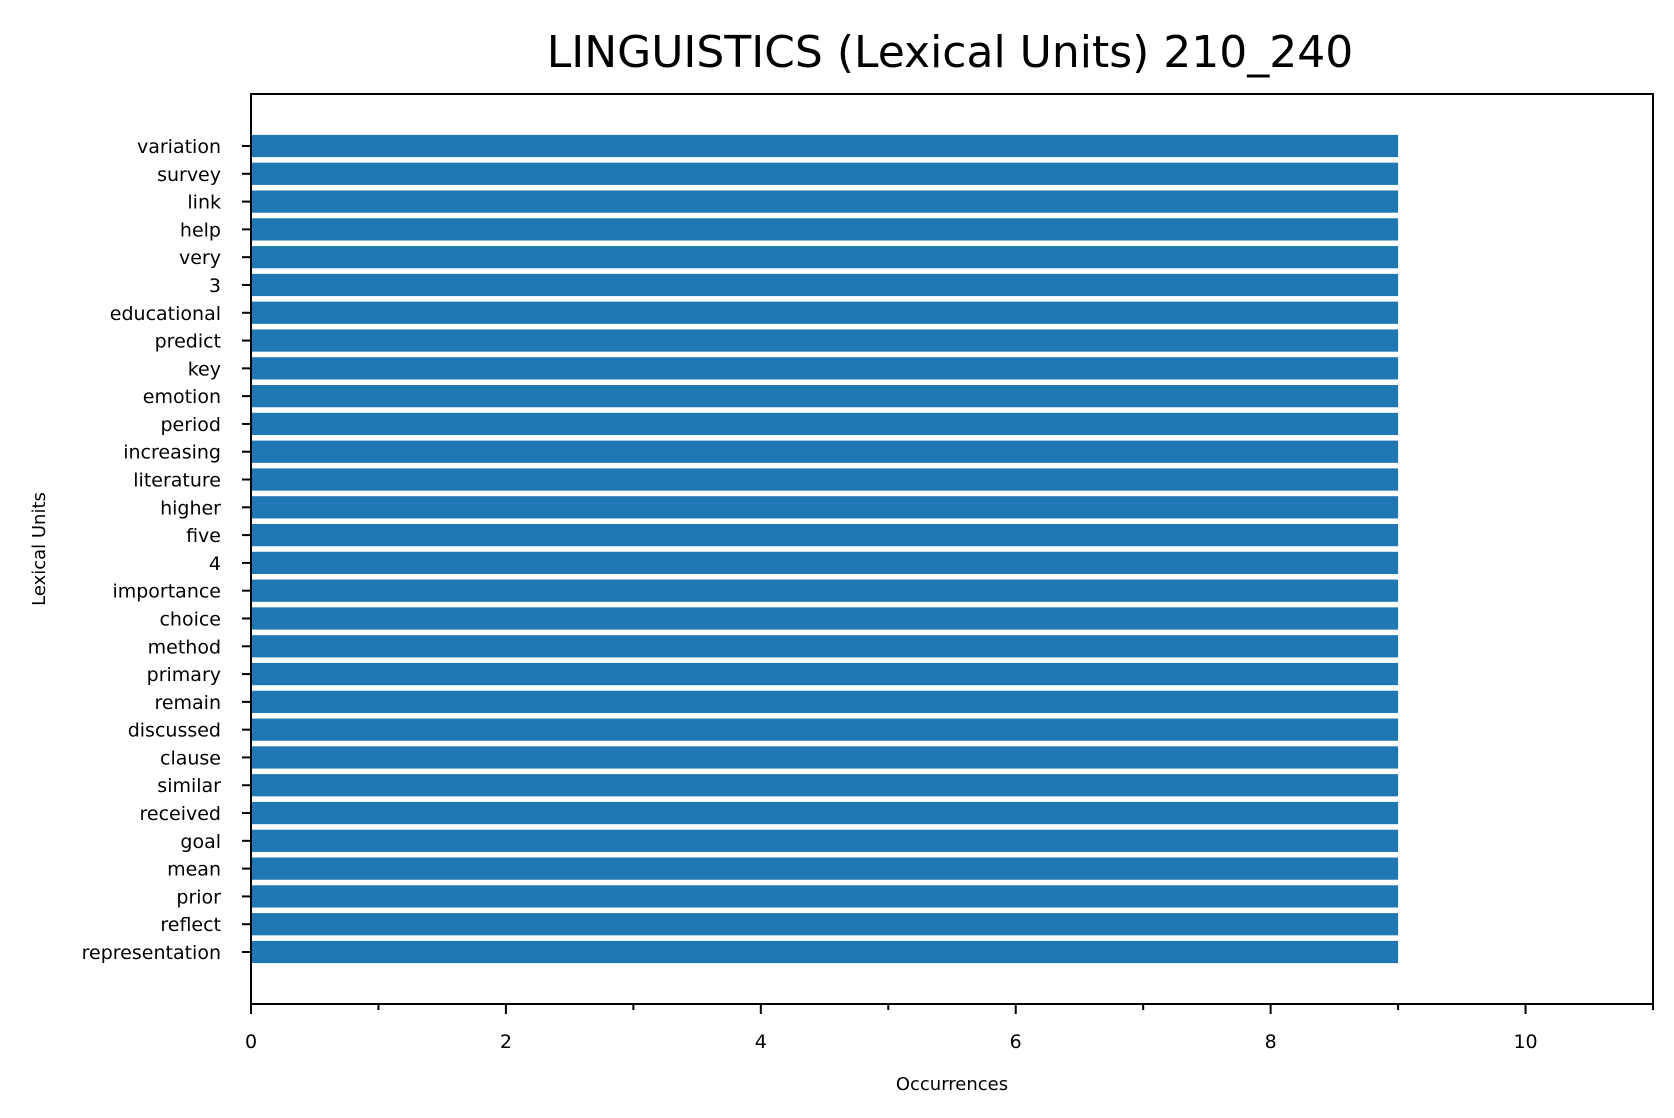 This screenshot has width=1674, height=1118. What do you see at coordinates (825, 535) in the screenshot?
I see `bar-five` at bounding box center [825, 535].